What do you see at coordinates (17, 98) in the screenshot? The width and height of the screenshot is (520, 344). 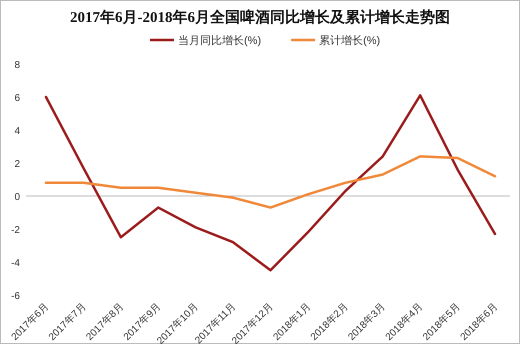 I see `y-tick-label: 6` at bounding box center [17, 98].